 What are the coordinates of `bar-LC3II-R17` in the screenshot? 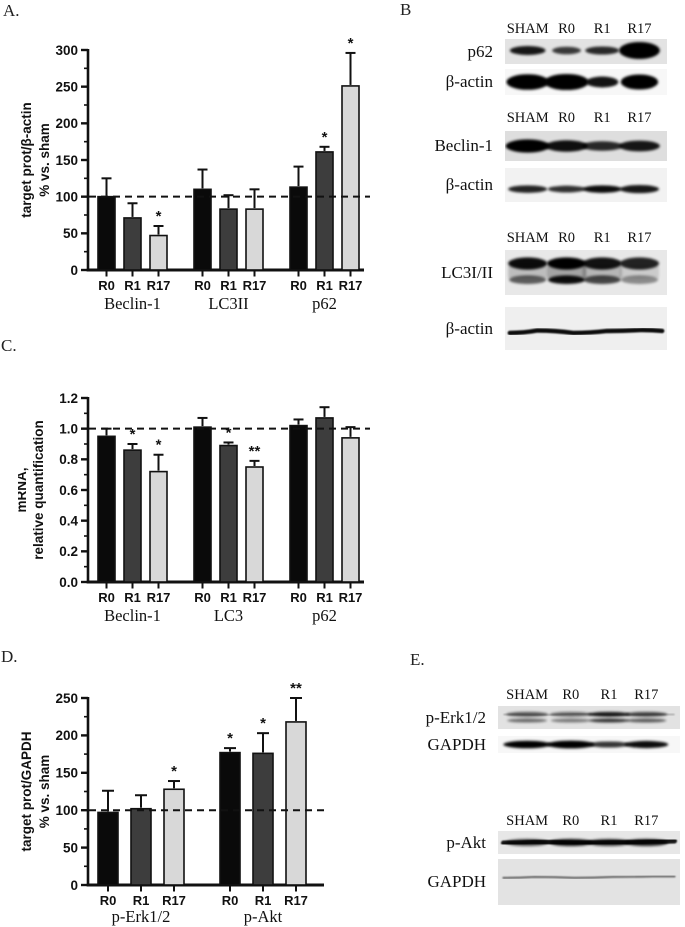 It's located at (254, 239).